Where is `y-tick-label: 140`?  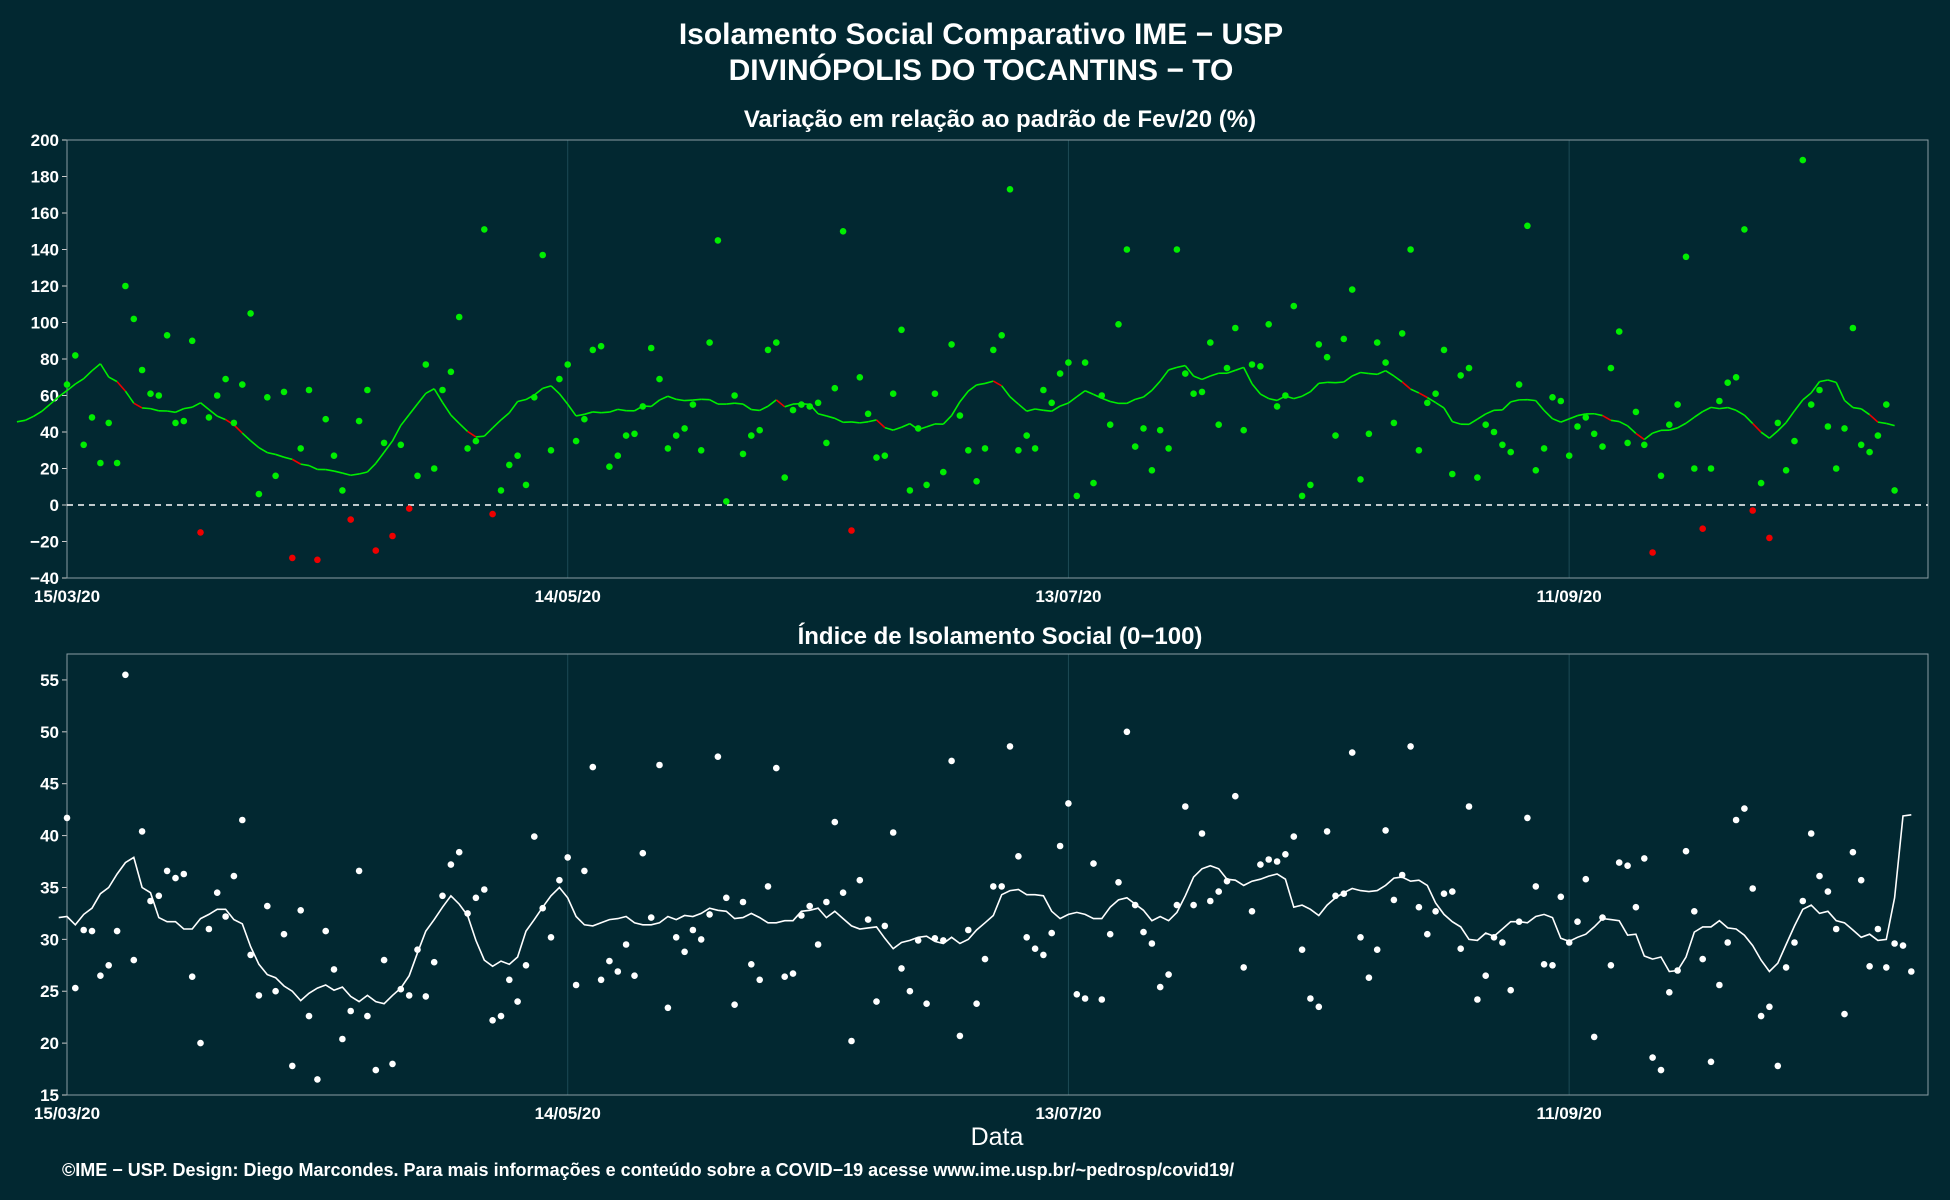 y-tick-label: 140 is located at coordinates (45, 250).